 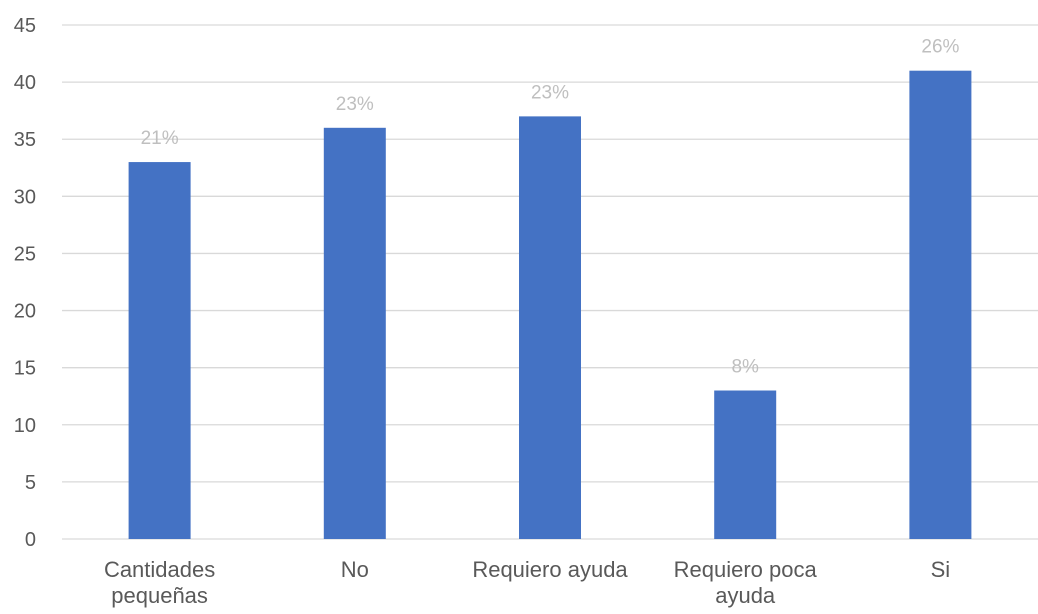 I want to click on y-tick-label: 30, so click(x=25, y=197).